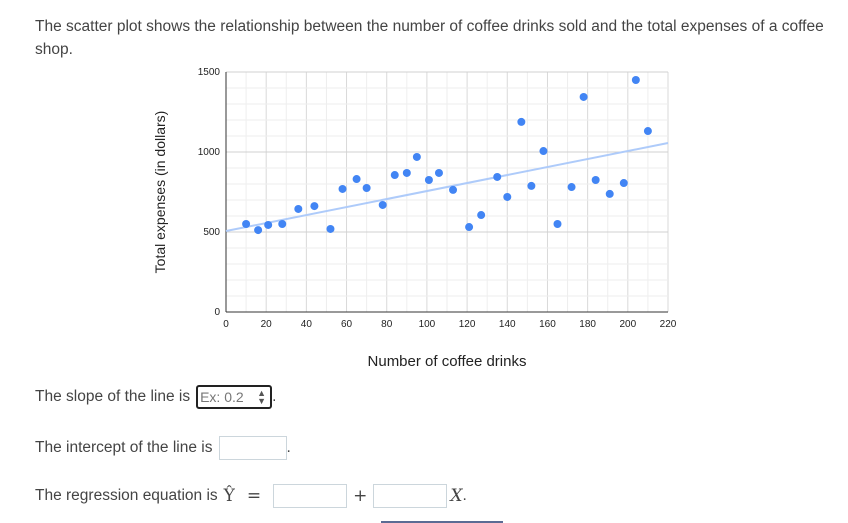  Describe the element at coordinates (211, 232) in the screenshot. I see `y-tick-label: 500` at that location.